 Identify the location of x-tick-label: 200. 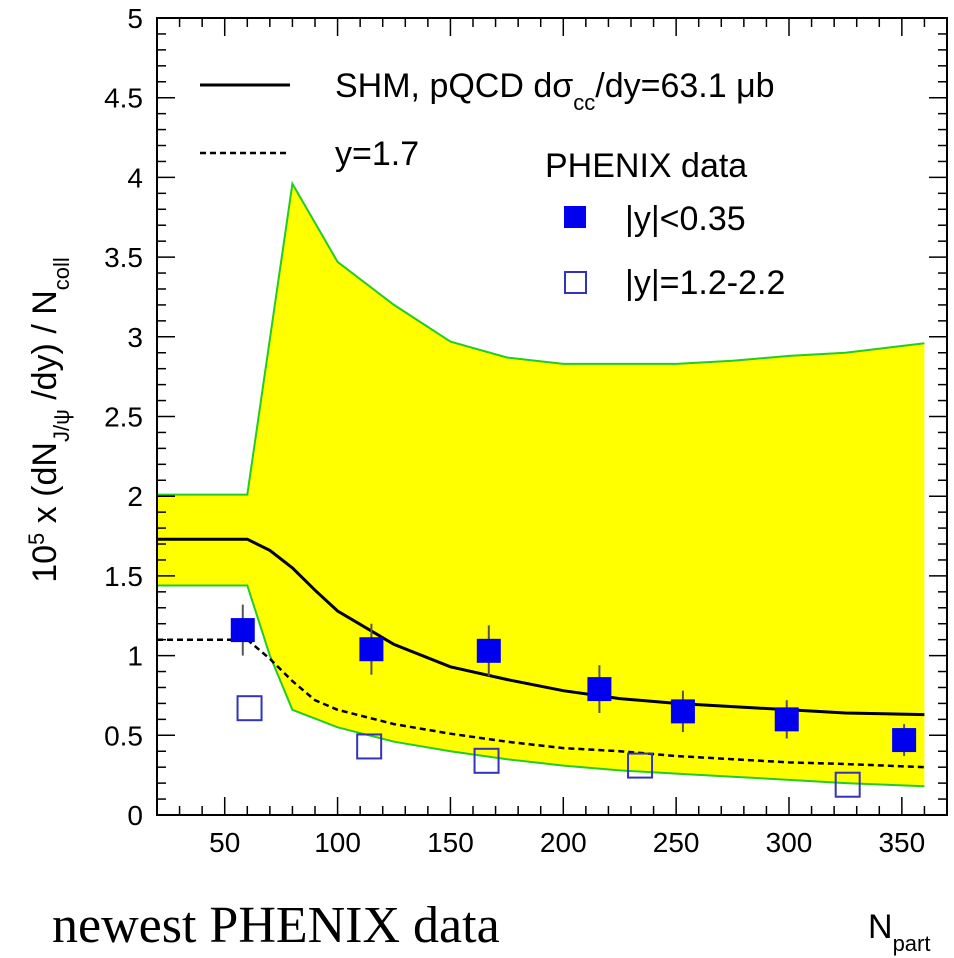
(563, 842).